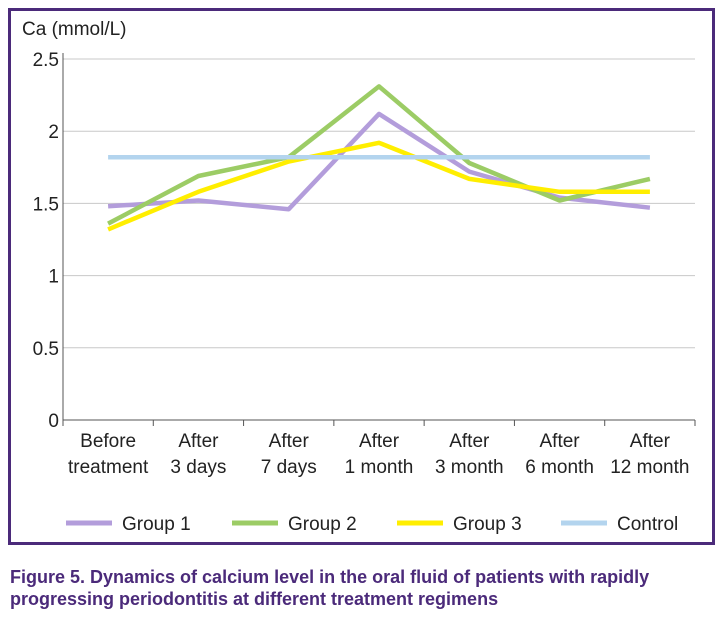  What do you see at coordinates (74, 29) in the screenshot?
I see `y-axis-title: Ca (mmol/L)` at bounding box center [74, 29].